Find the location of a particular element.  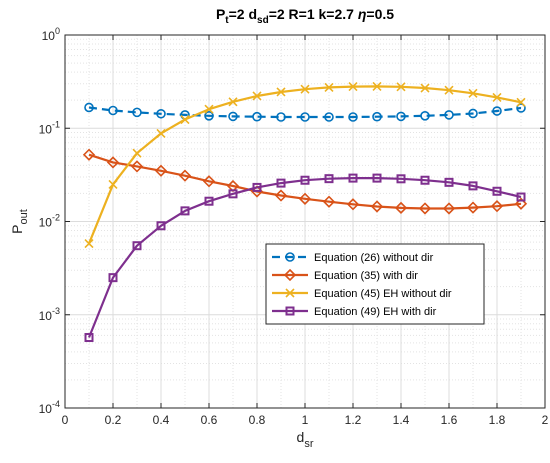

legend-label: Equation (45) EH without dir is located at coordinates (383, 294).